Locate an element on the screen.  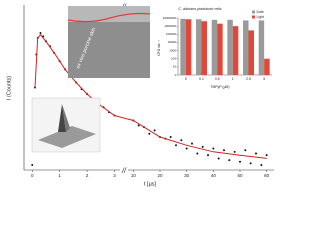
x-tick-label: 3 is located at coordinates (114, 175).